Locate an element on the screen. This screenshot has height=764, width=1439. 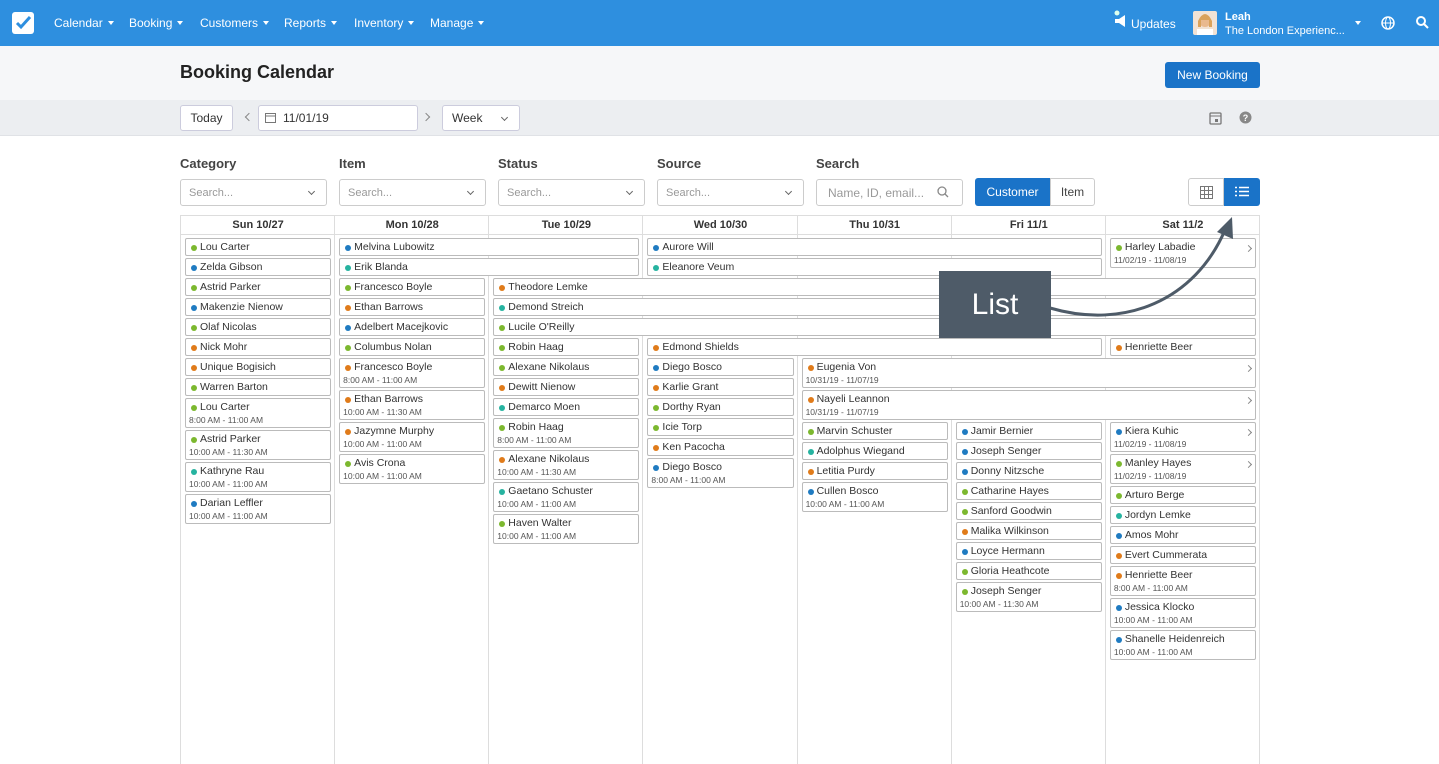
booking: Joseph Senger is located at coordinates (1028, 451).